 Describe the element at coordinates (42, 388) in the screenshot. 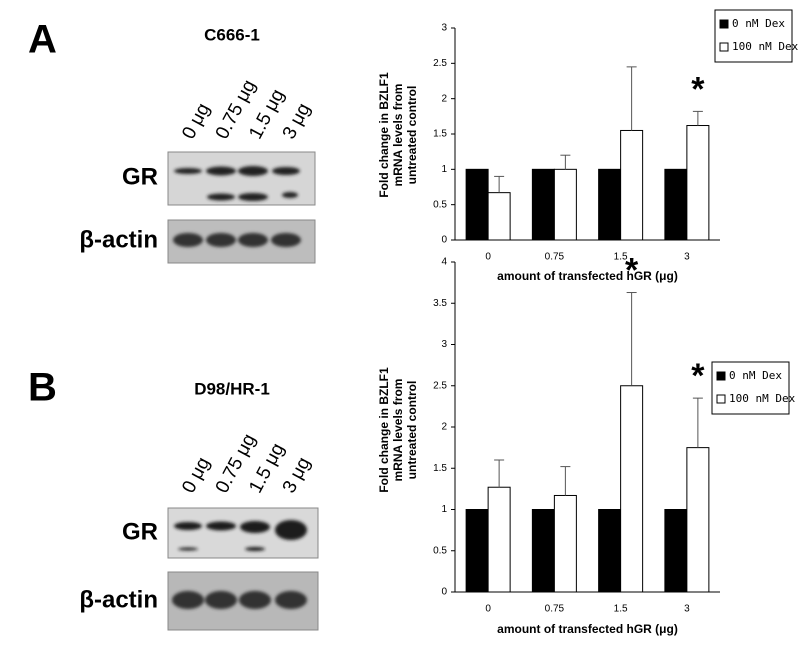

I see `panel-letter: B` at that location.